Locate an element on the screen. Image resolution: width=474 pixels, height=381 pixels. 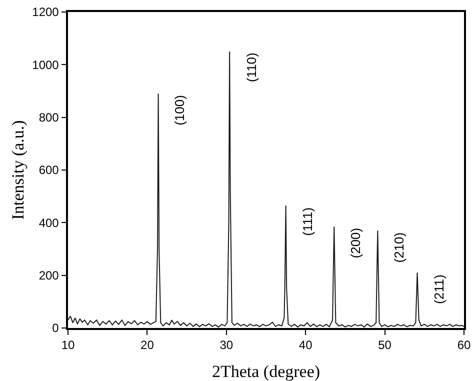
y-tick-label: 1200 is located at coordinates (46, 12).